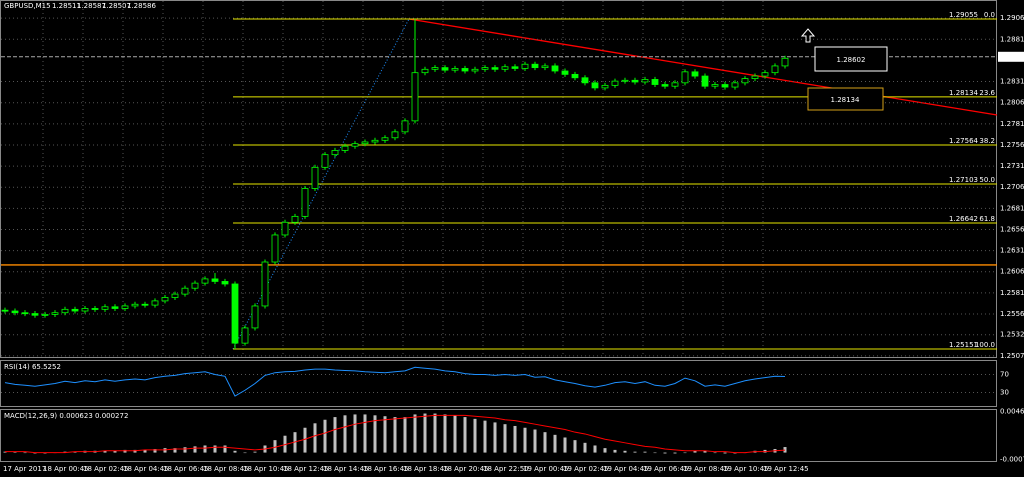 This screenshot has width=1024, height=477. I want to click on y-tick-label: 1.25565, so click(1012, 314).